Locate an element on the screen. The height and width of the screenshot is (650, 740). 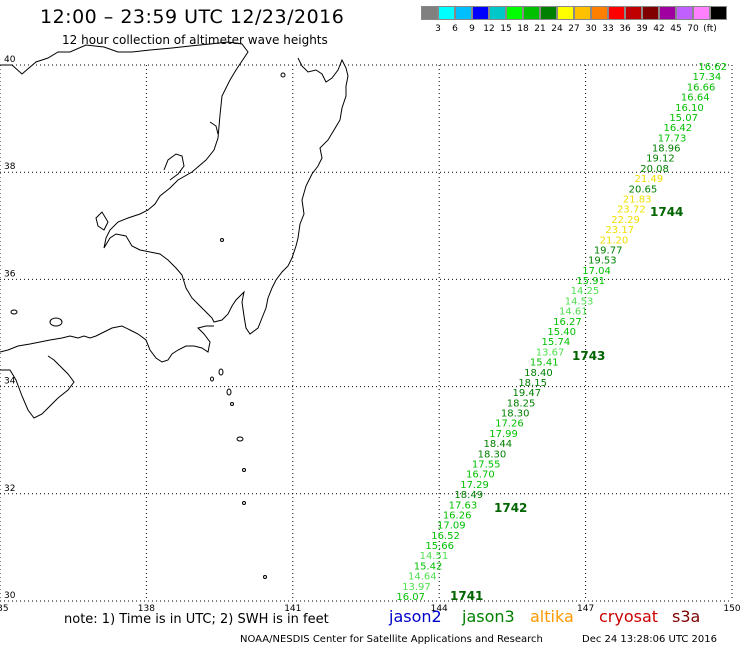
wave-height-value: 23.17 is located at coordinates (619, 230).